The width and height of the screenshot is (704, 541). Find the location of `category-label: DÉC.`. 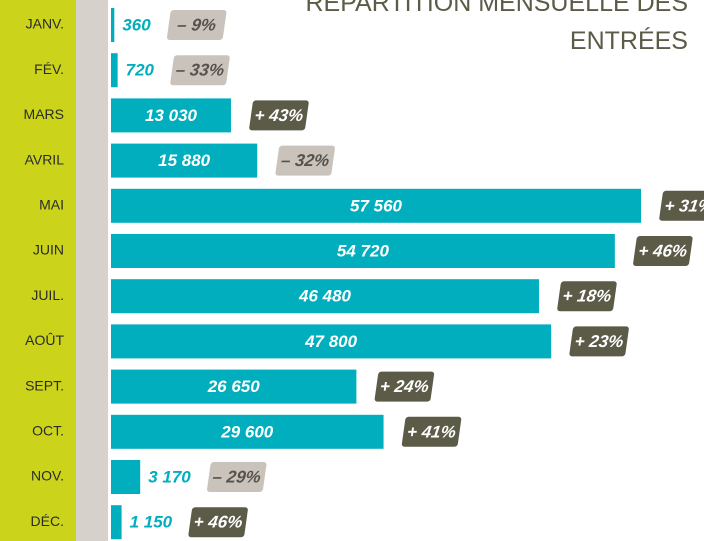

category-label: DÉC. is located at coordinates (47, 521).